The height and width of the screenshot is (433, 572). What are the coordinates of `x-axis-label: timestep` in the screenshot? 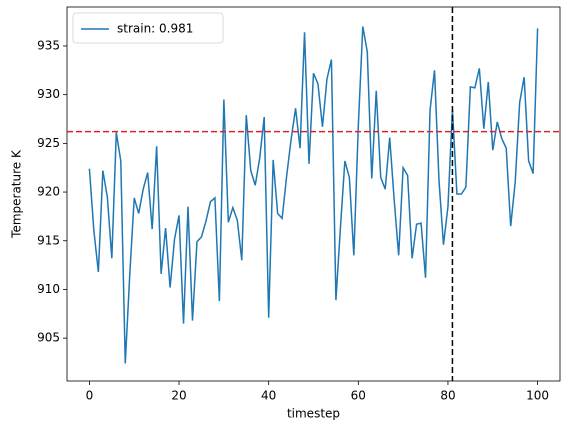 It's located at (313, 414).